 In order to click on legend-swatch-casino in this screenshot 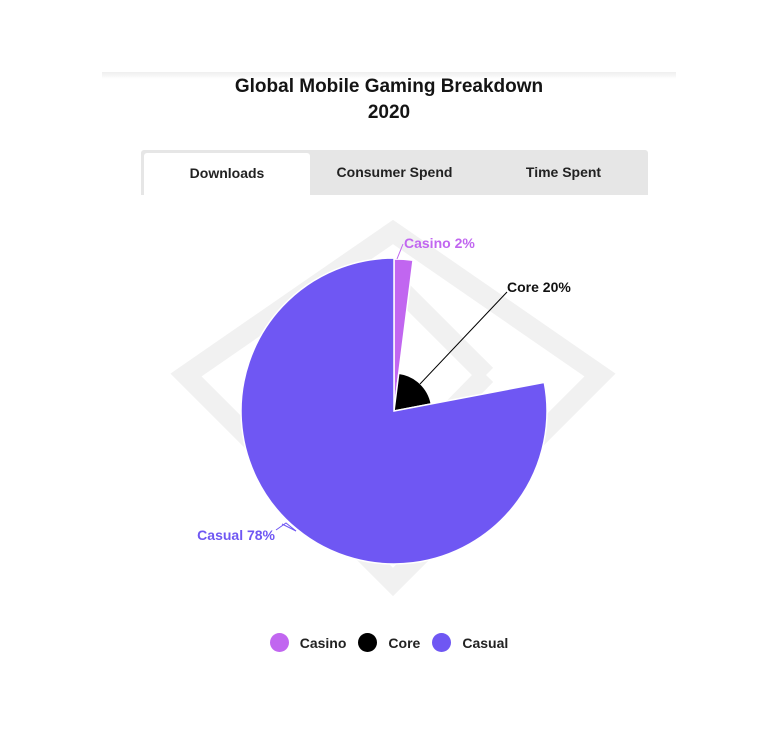, I will do `click(279, 642)`.